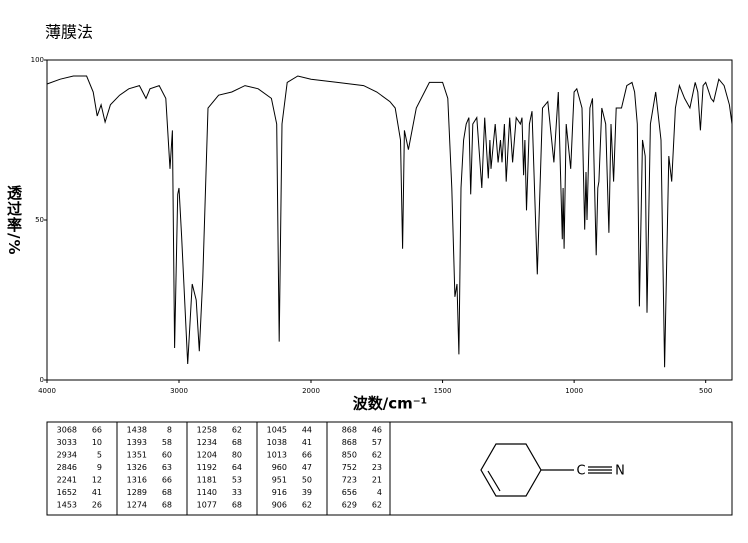 The image size is (748, 543). Describe the element at coordinates (137, 455) in the screenshot. I see `table-cell: 1351` at that location.